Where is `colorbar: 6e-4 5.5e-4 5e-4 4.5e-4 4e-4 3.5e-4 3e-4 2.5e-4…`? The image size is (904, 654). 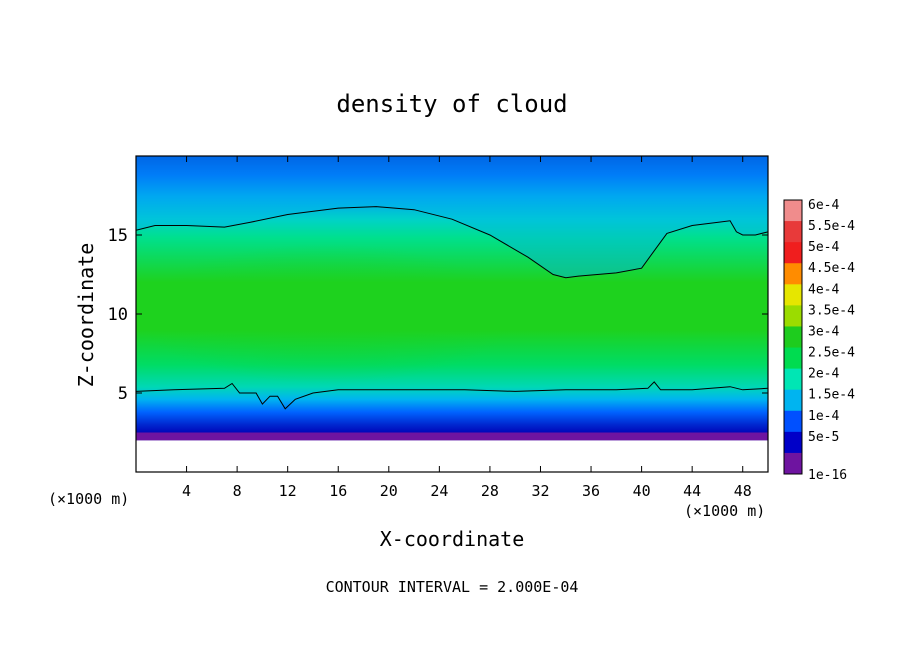
colorbar: 6e-4 5.5e-4 5e-4 4.5e-4 4e-4 3.5e-4 3e-4 2.5e-4… is located at coordinates (819, 340).